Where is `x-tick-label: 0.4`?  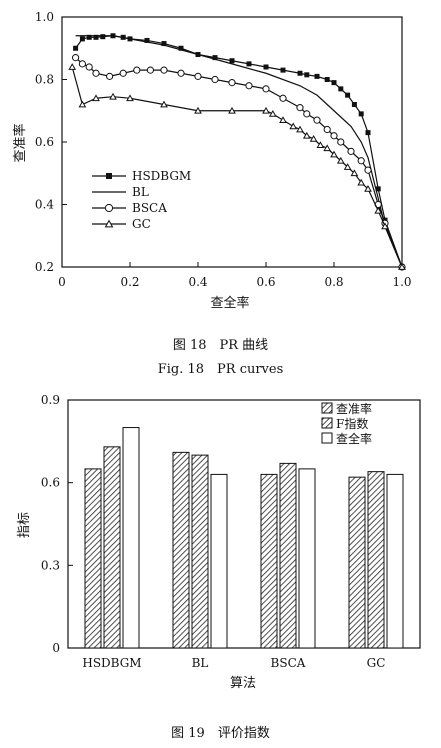
x-tick-label: 0.4 is located at coordinates (197, 282).